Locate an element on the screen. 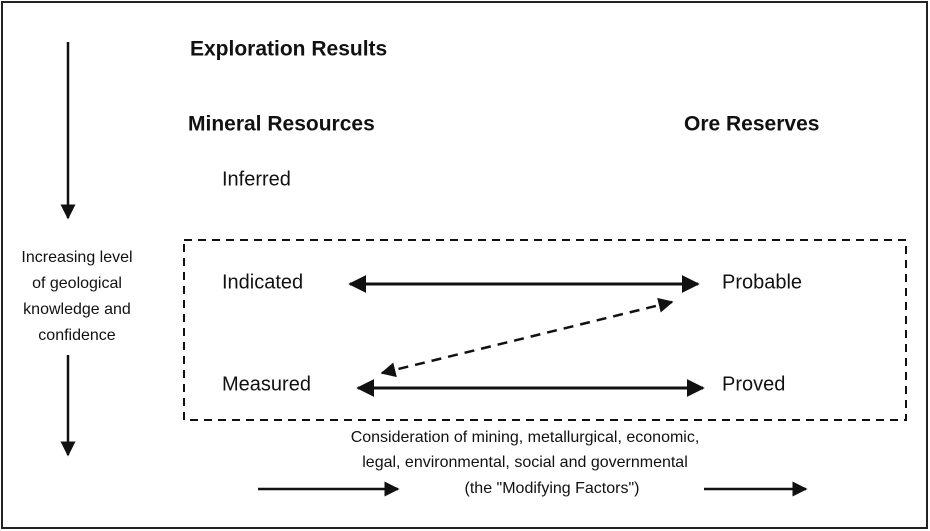 The height and width of the screenshot is (531, 930). node: Measured is located at coordinates (266, 384).